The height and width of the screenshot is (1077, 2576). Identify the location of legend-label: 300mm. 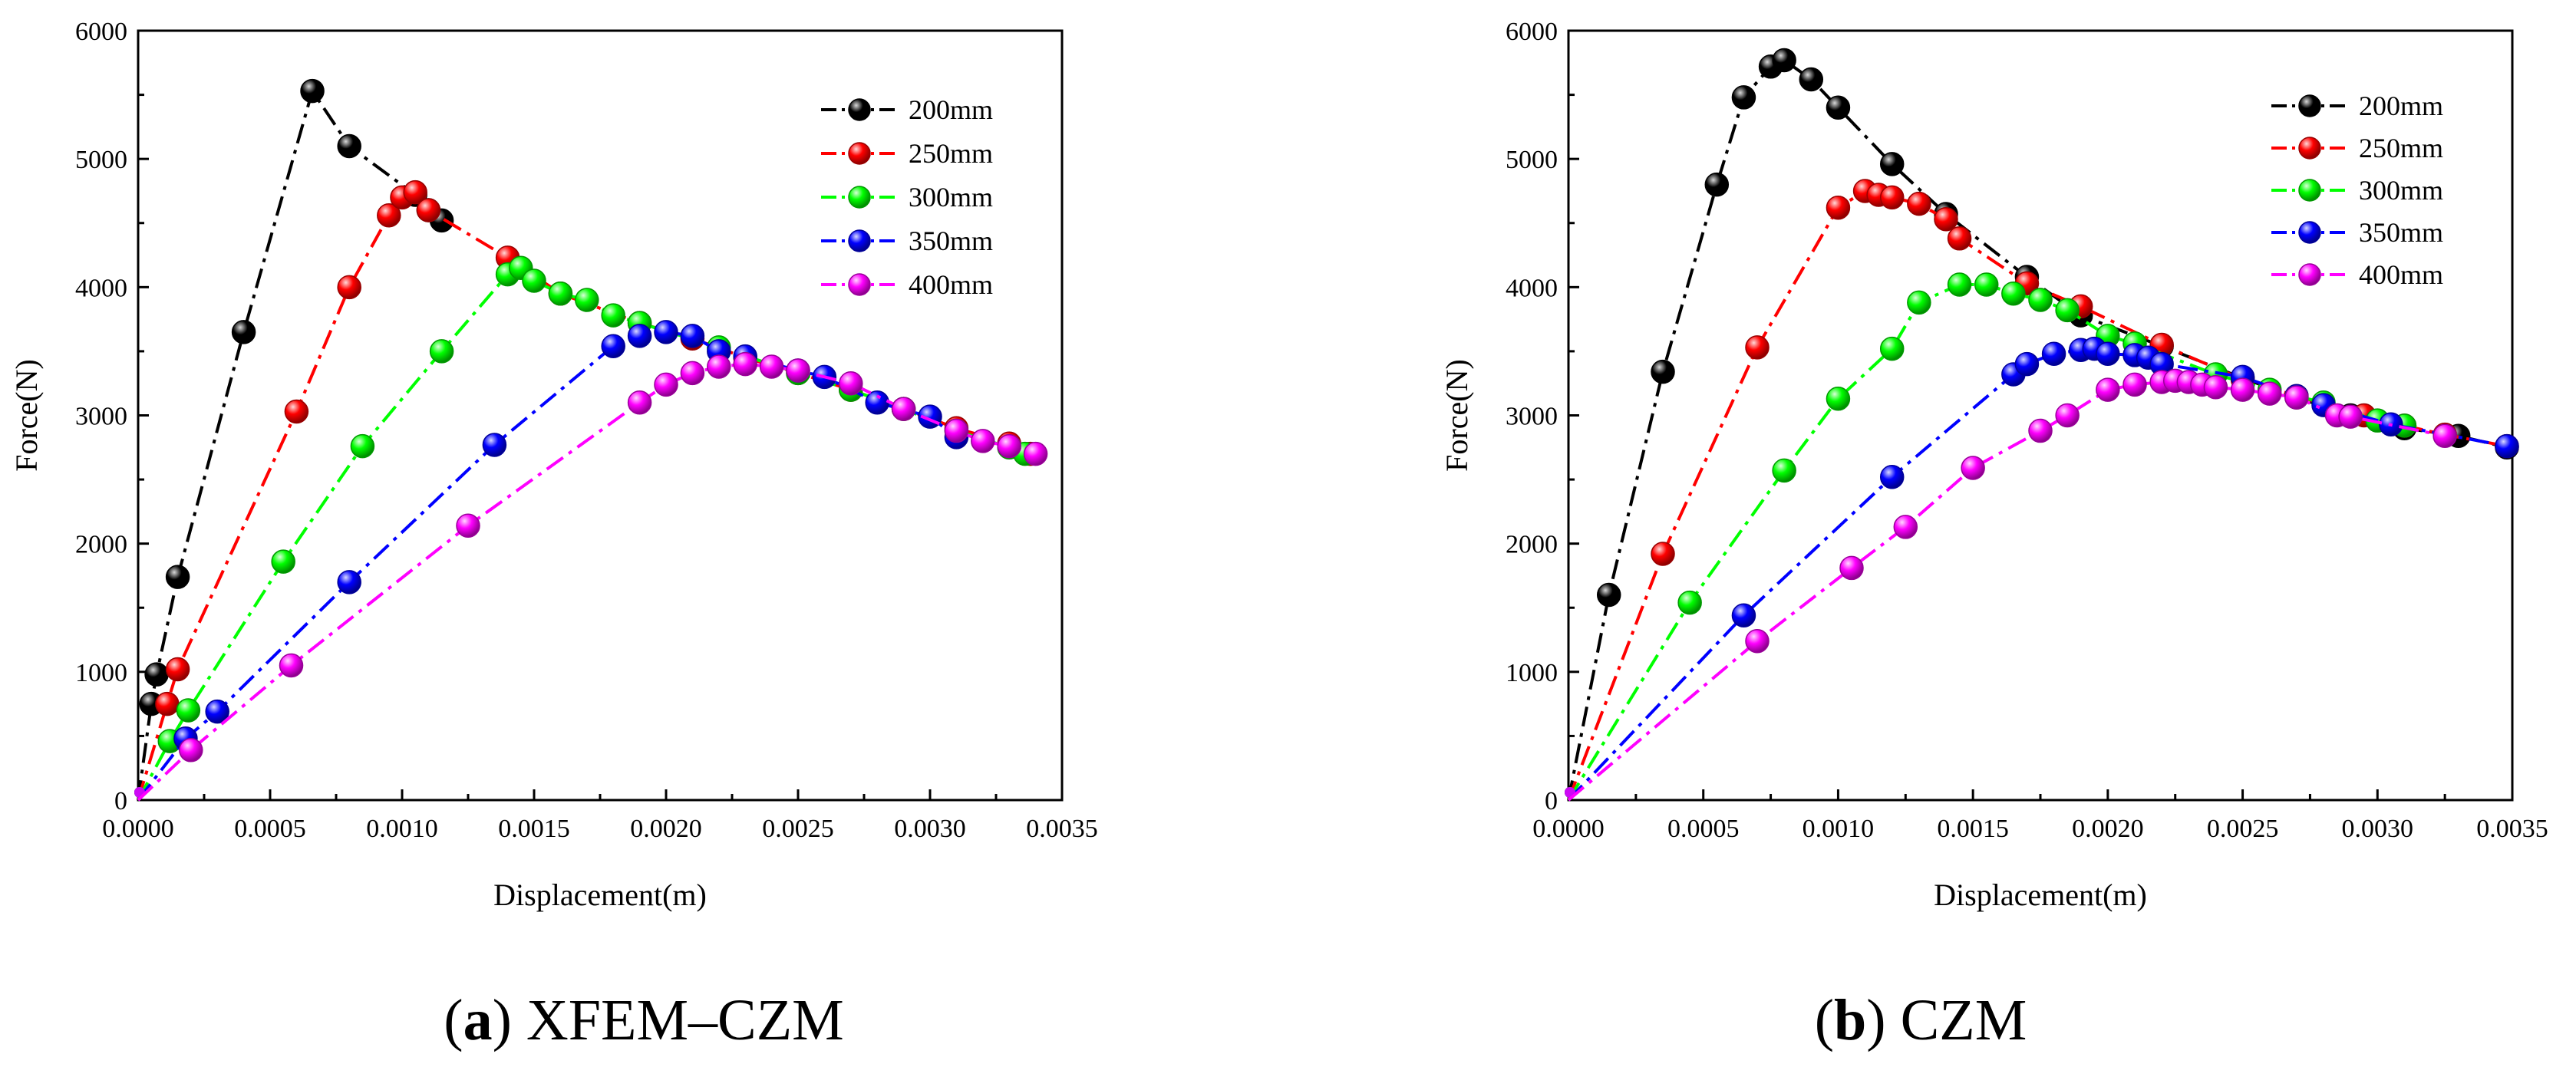
(2401, 191).